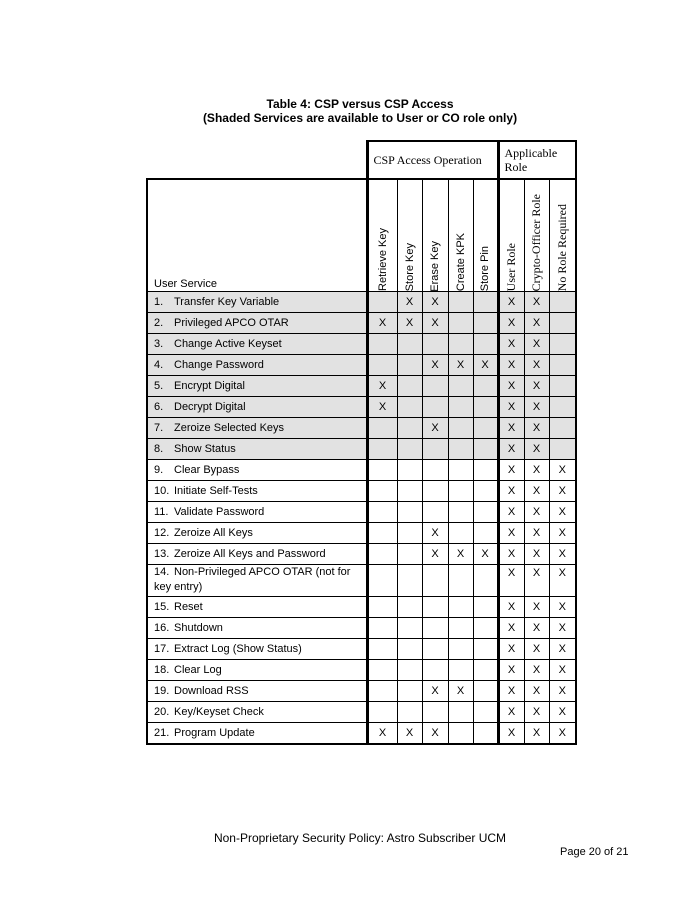  I want to click on service-number: 13., so click(162, 554).